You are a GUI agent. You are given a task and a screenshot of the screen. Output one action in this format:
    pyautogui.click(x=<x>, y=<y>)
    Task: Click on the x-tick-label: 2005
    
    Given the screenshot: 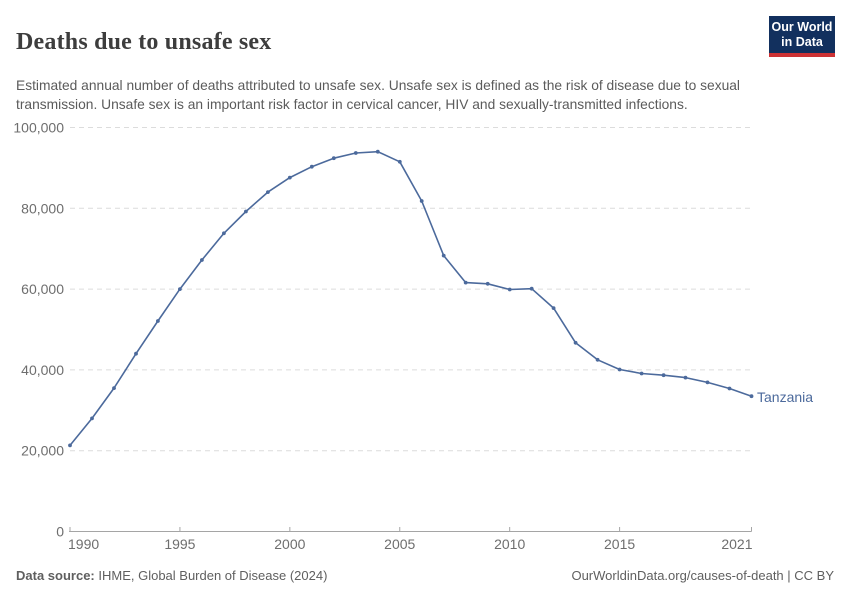 What is the action you would take?
    pyautogui.click(x=399, y=544)
    